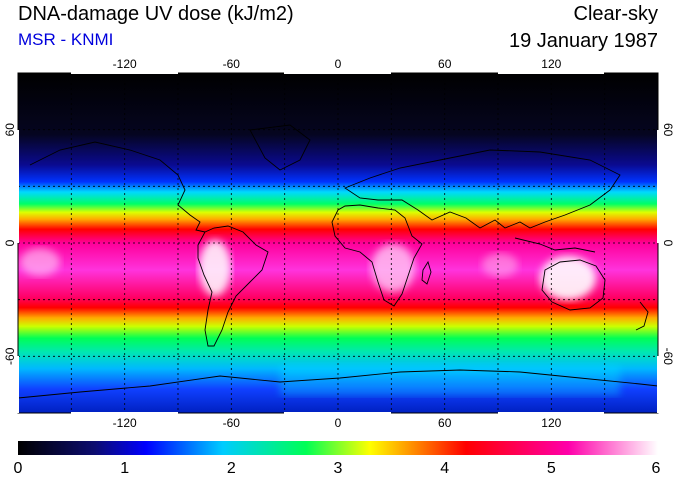  I want to click on lon-tick-top: 60, so click(445, 64).